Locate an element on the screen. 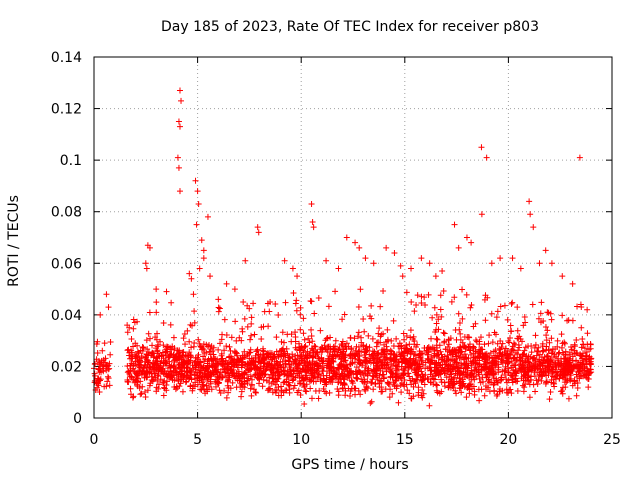 Image resolution: width=640 pixels, height=480 pixels. x-tick-label: 25 is located at coordinates (612, 440).